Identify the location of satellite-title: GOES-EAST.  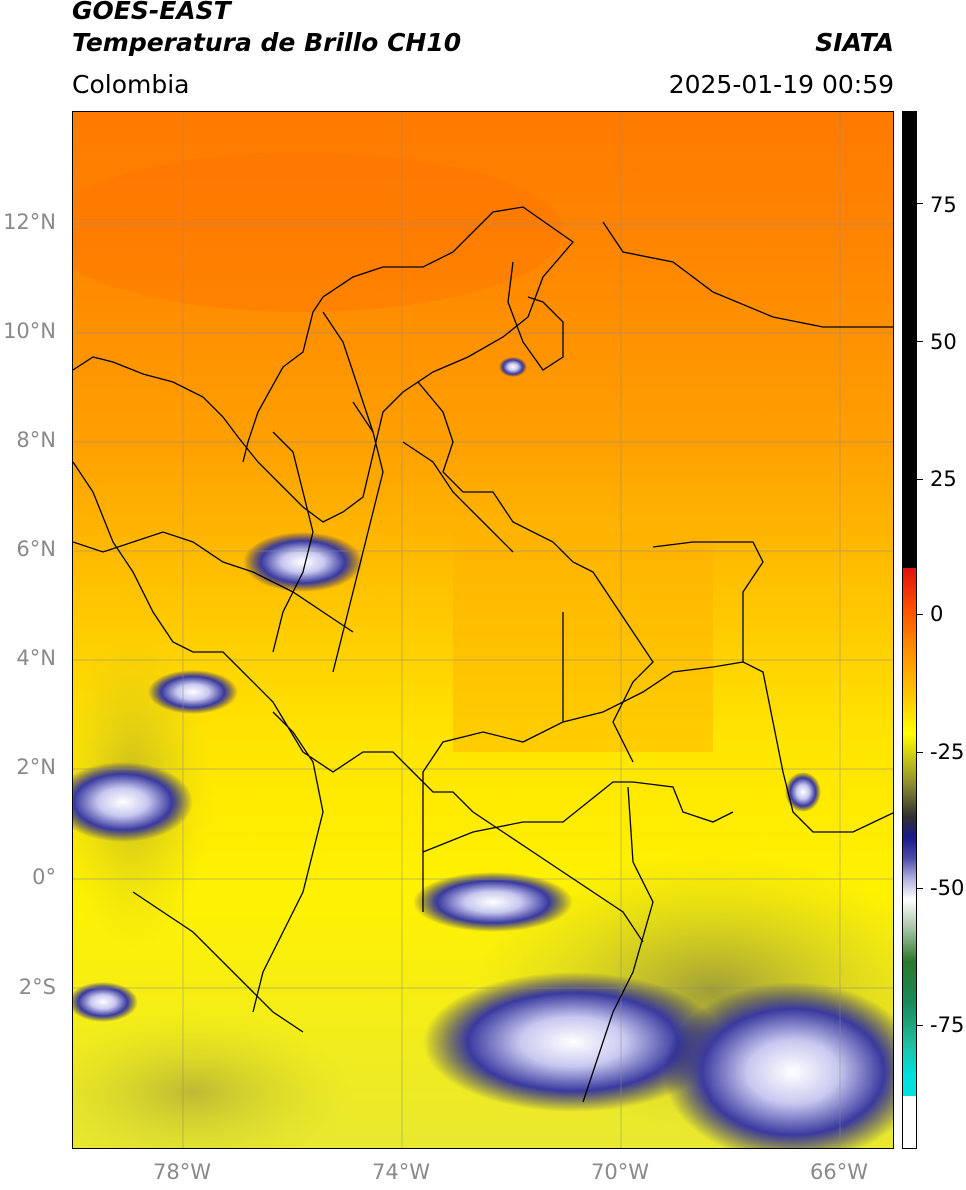
(151, 12).